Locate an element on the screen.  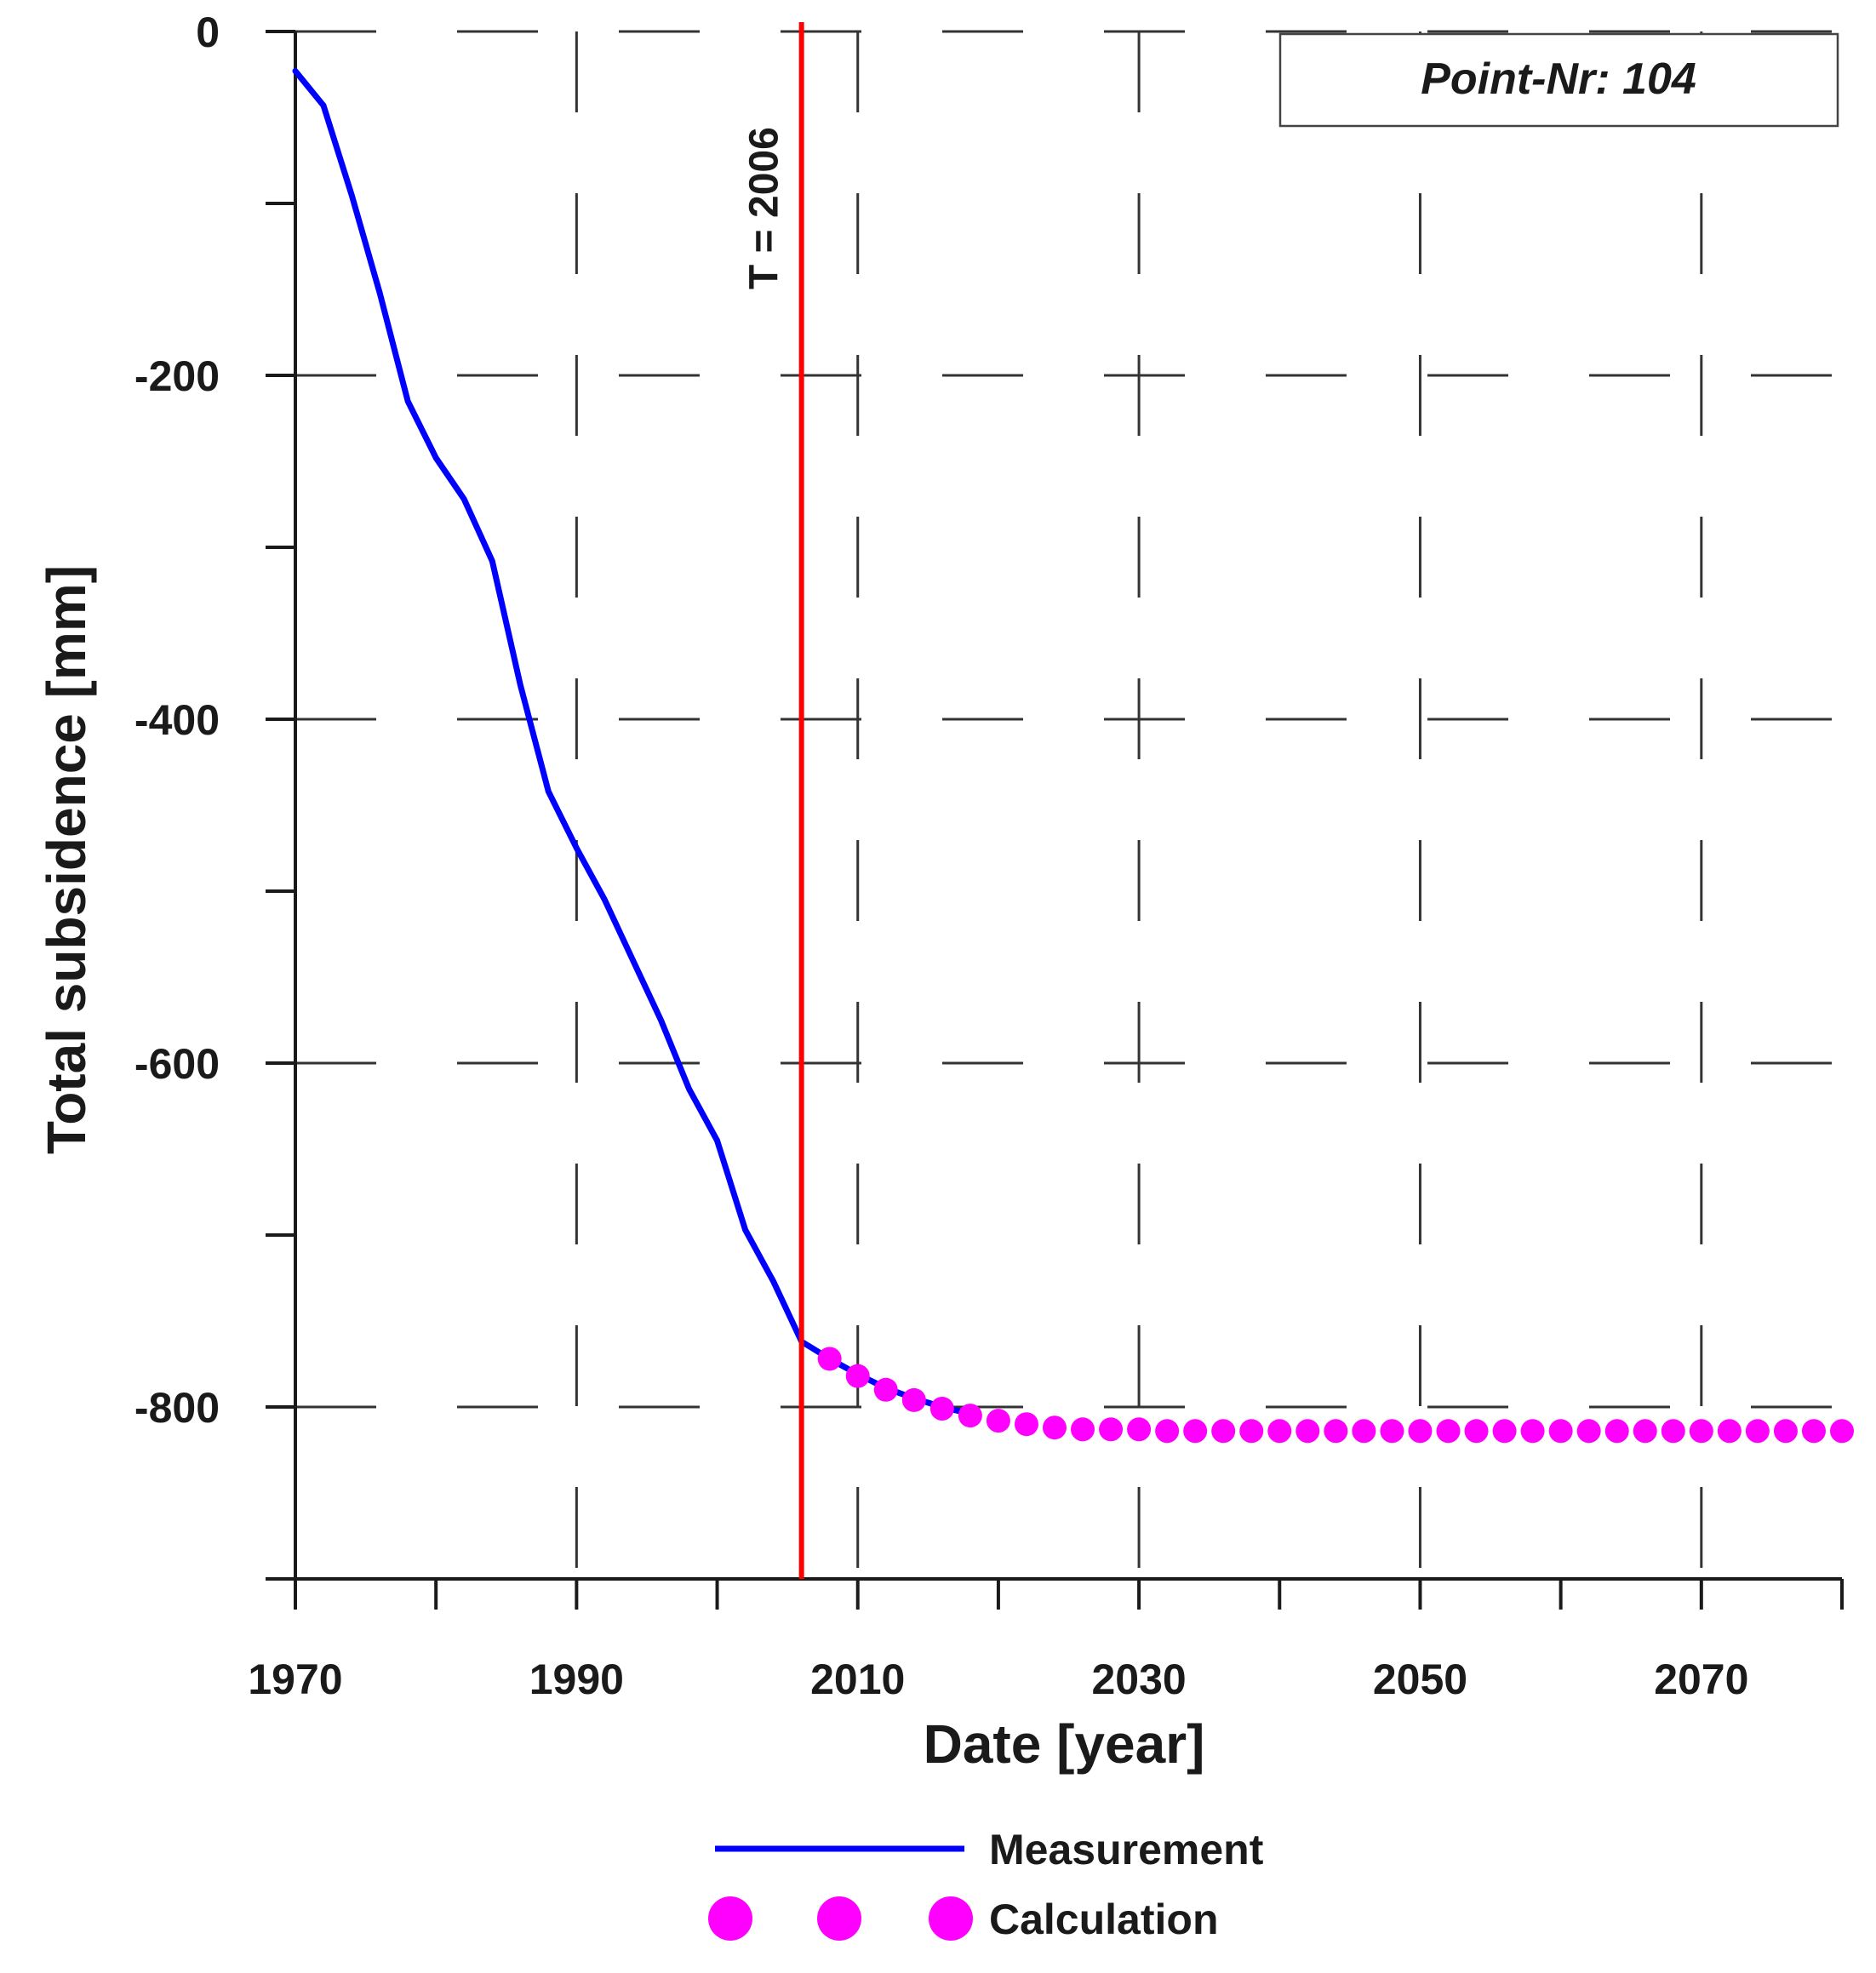
x-tick-label: 2010 is located at coordinates (857, 1680).